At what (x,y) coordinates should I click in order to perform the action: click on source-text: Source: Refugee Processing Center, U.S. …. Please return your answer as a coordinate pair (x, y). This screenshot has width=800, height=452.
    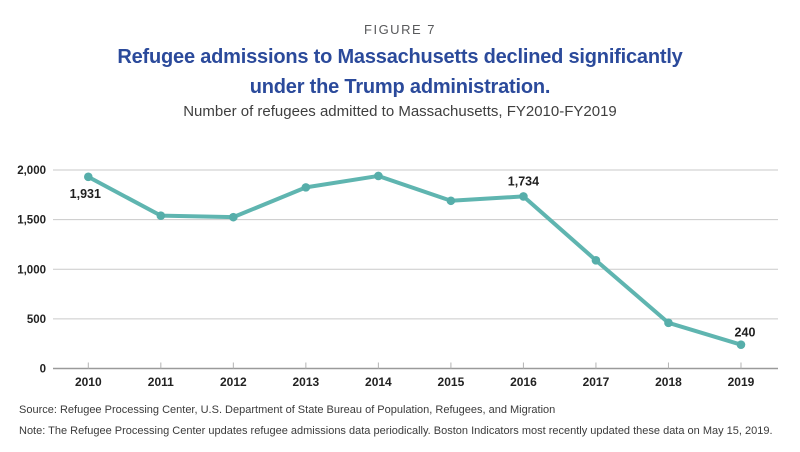
    Looking at the image, I should click on (287, 410).